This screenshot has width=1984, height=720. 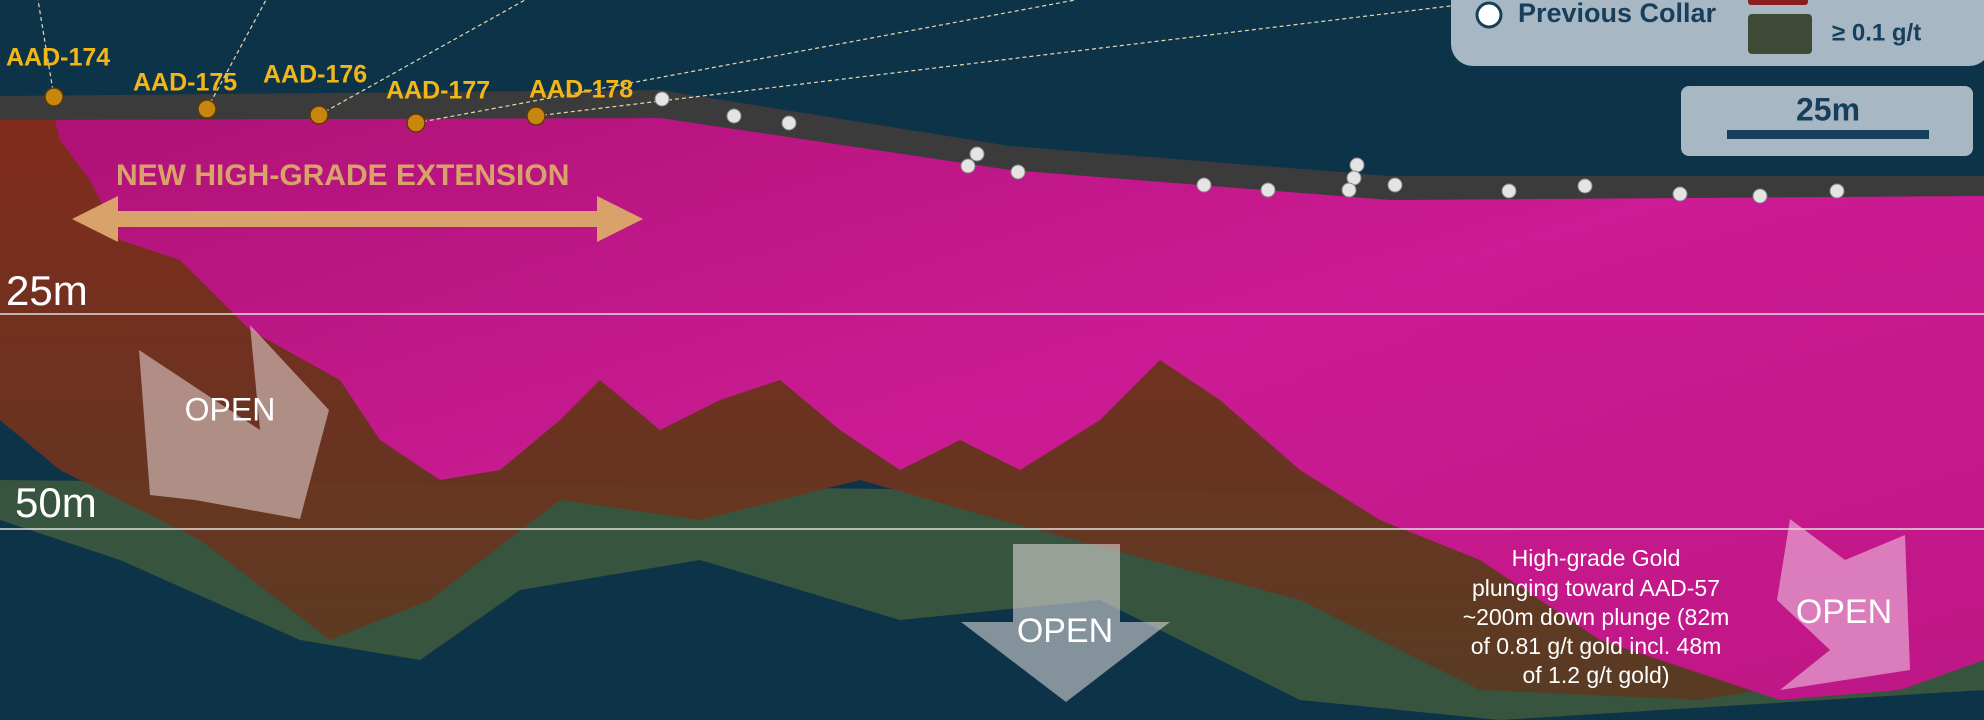 What do you see at coordinates (342, 175) in the screenshot?
I see `headline: NEW HIGH-GRADE EXTENSION` at bounding box center [342, 175].